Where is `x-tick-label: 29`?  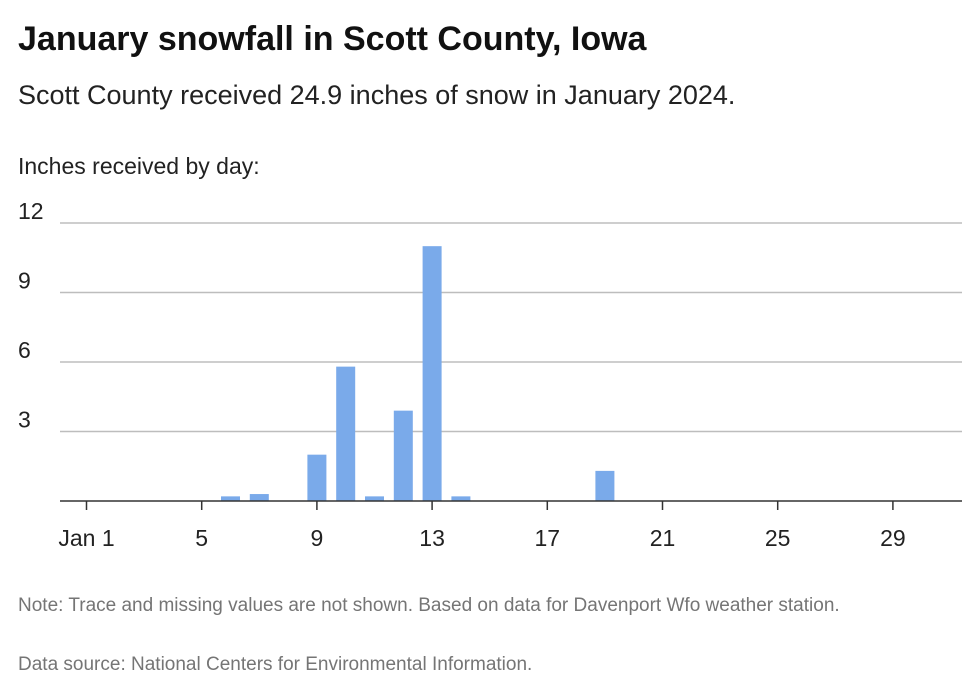 x-tick-label: 29 is located at coordinates (893, 538).